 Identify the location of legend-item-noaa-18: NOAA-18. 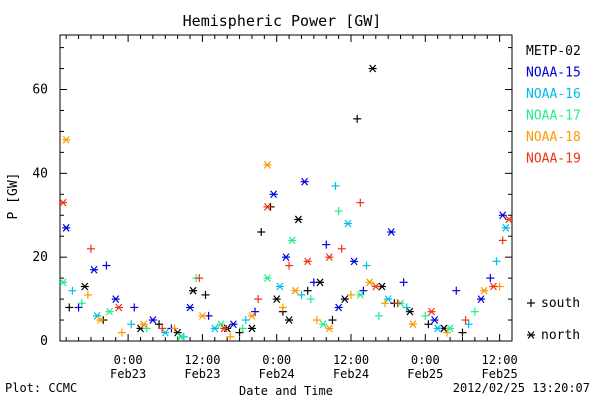
(553, 137).